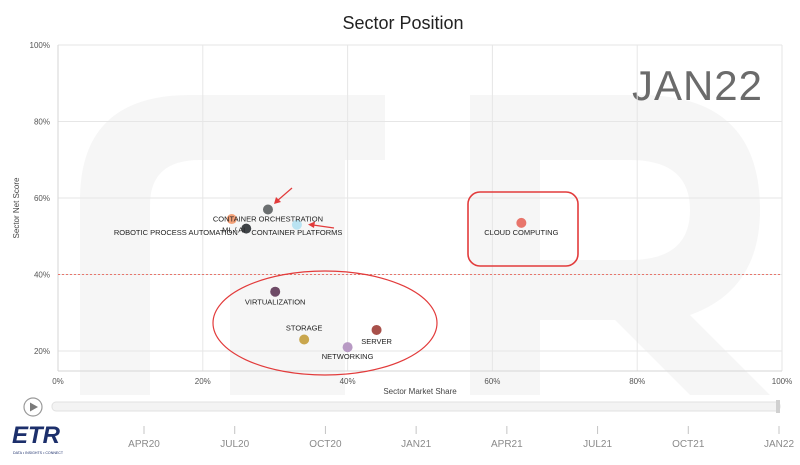 Image resolution: width=800 pixels, height=465 pixels. What do you see at coordinates (637, 381) in the screenshot?
I see `x-tick-label: 80%` at bounding box center [637, 381].